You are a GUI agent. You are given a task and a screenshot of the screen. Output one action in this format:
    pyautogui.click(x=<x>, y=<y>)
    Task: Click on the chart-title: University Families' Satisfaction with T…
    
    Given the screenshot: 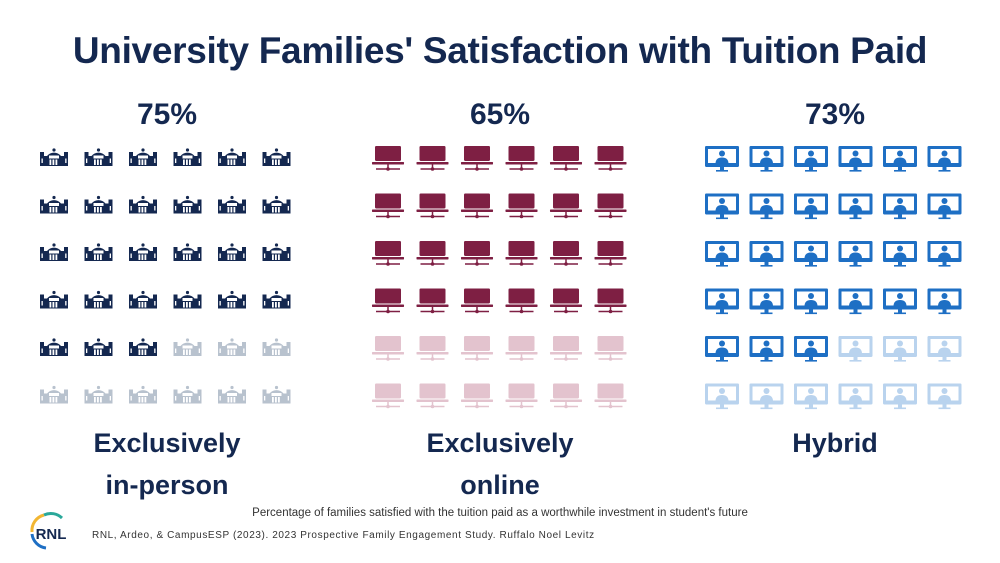 What is the action you would take?
    pyautogui.click(x=500, y=50)
    